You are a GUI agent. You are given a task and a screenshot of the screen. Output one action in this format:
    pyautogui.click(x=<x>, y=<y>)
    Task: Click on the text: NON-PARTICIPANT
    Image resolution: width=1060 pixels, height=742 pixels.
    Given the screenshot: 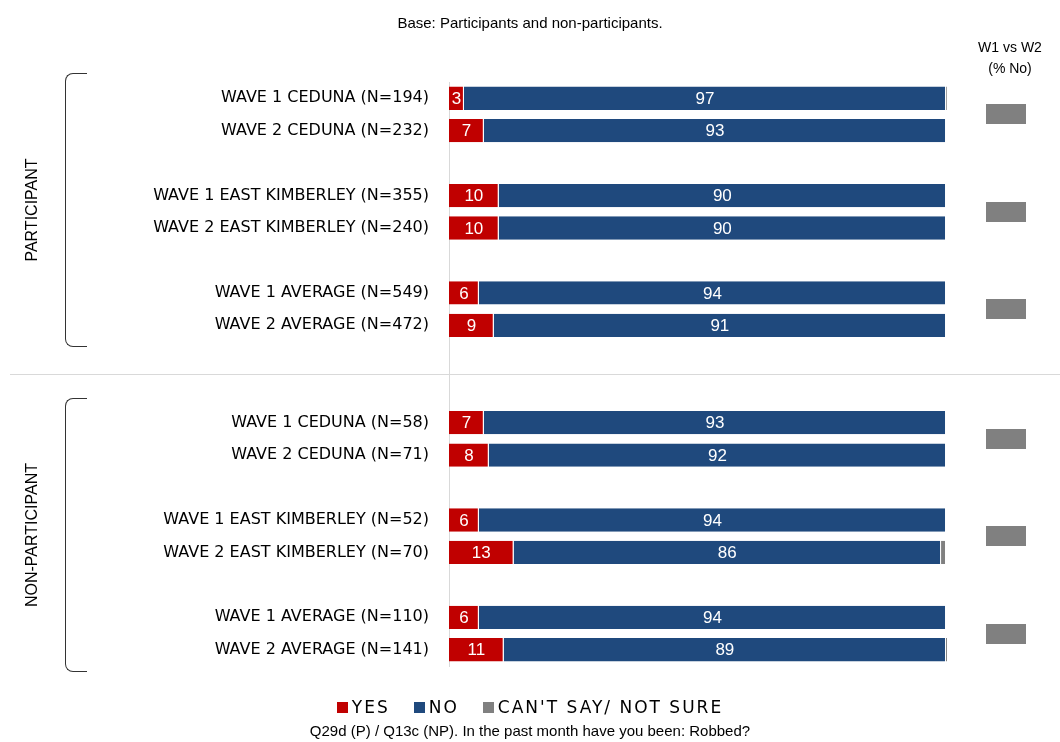 What is the action you would take?
    pyautogui.click(x=32, y=534)
    